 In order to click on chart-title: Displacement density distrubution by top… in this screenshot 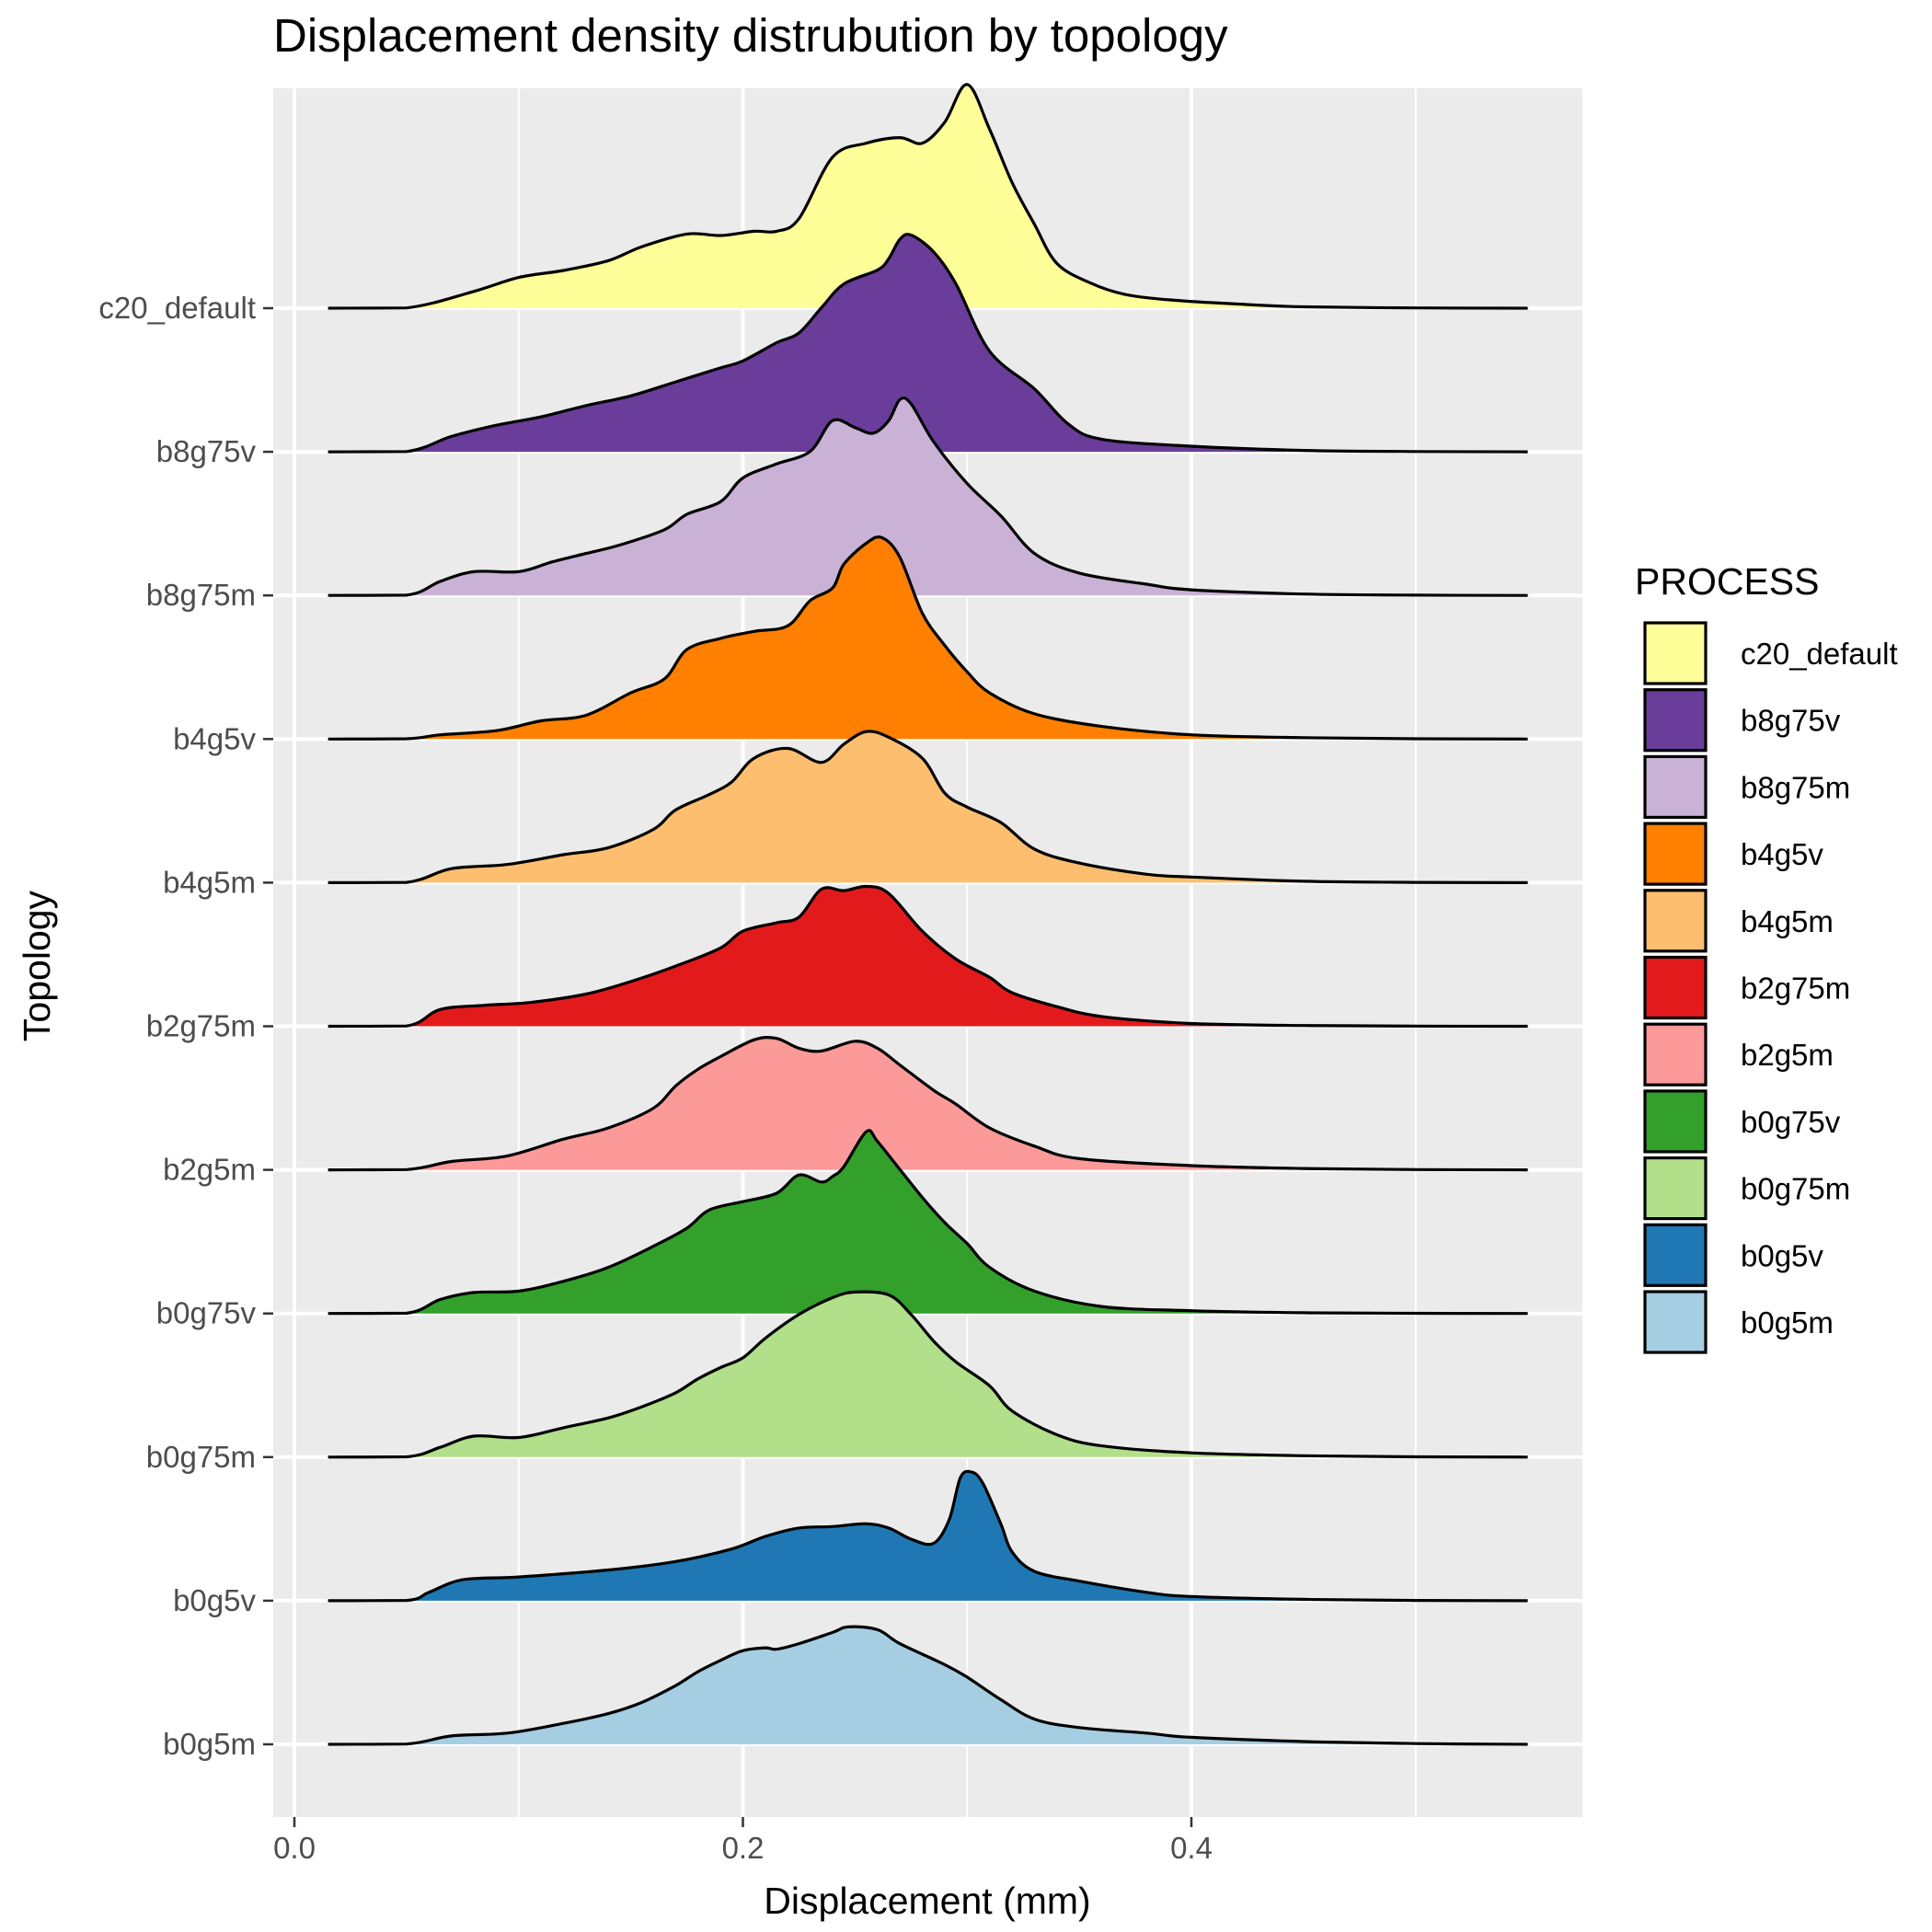, I will do `click(750, 35)`.